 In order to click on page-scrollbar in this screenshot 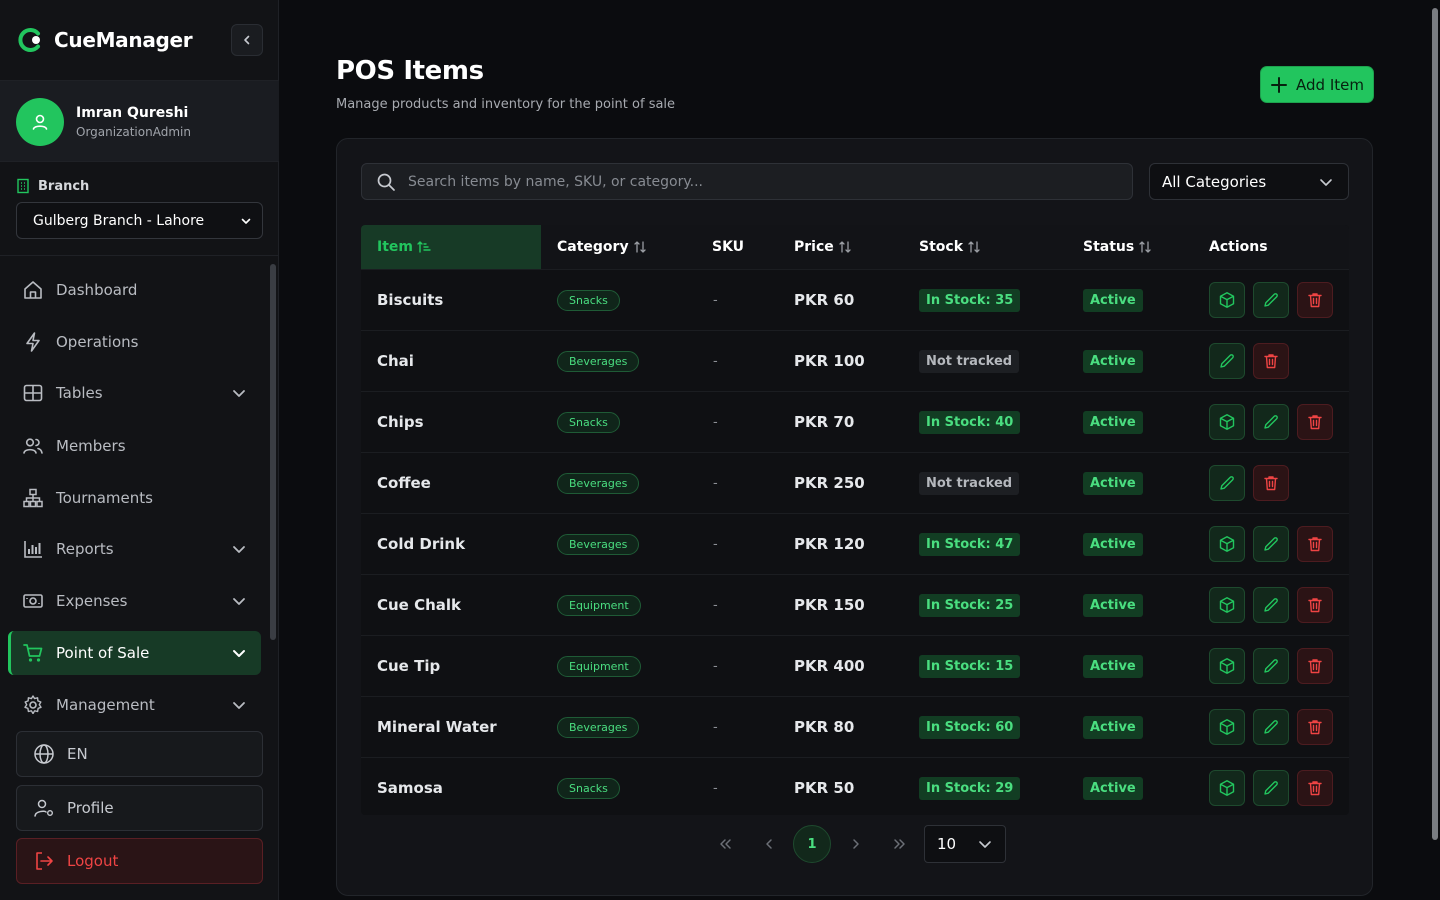, I will do `click(1435, 424)`.